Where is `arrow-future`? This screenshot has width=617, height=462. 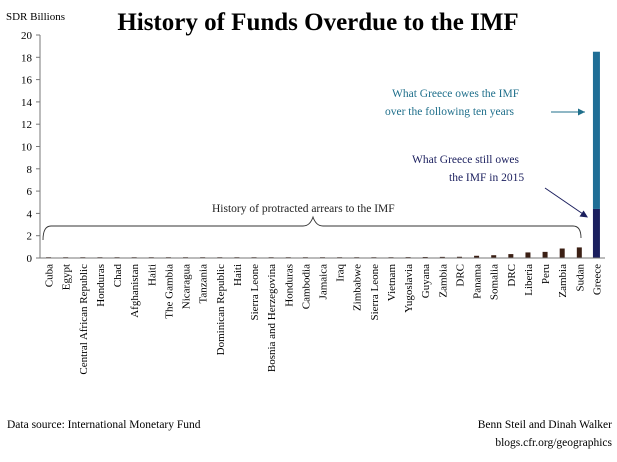
arrow-future is located at coordinates (568, 112).